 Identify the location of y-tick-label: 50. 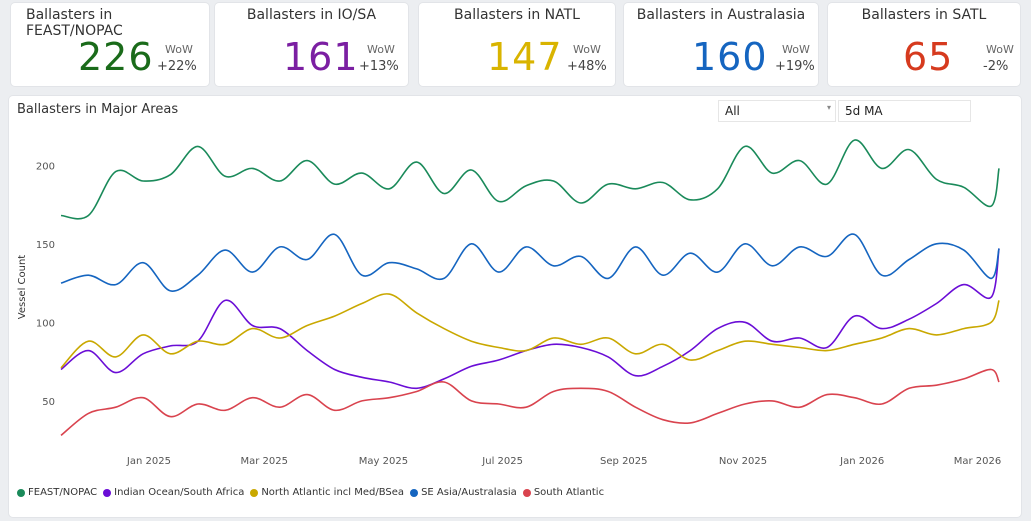
(48, 402).